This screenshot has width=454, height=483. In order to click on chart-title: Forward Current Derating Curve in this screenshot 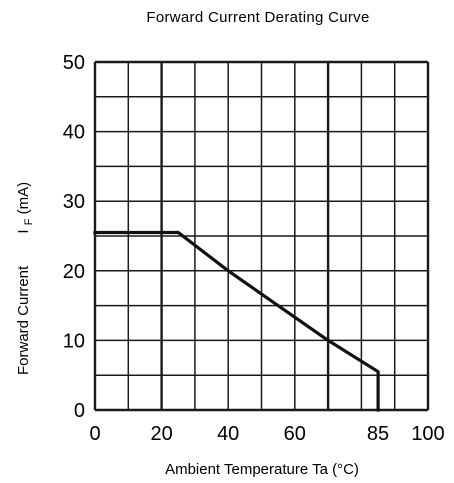, I will do `click(257, 17)`.